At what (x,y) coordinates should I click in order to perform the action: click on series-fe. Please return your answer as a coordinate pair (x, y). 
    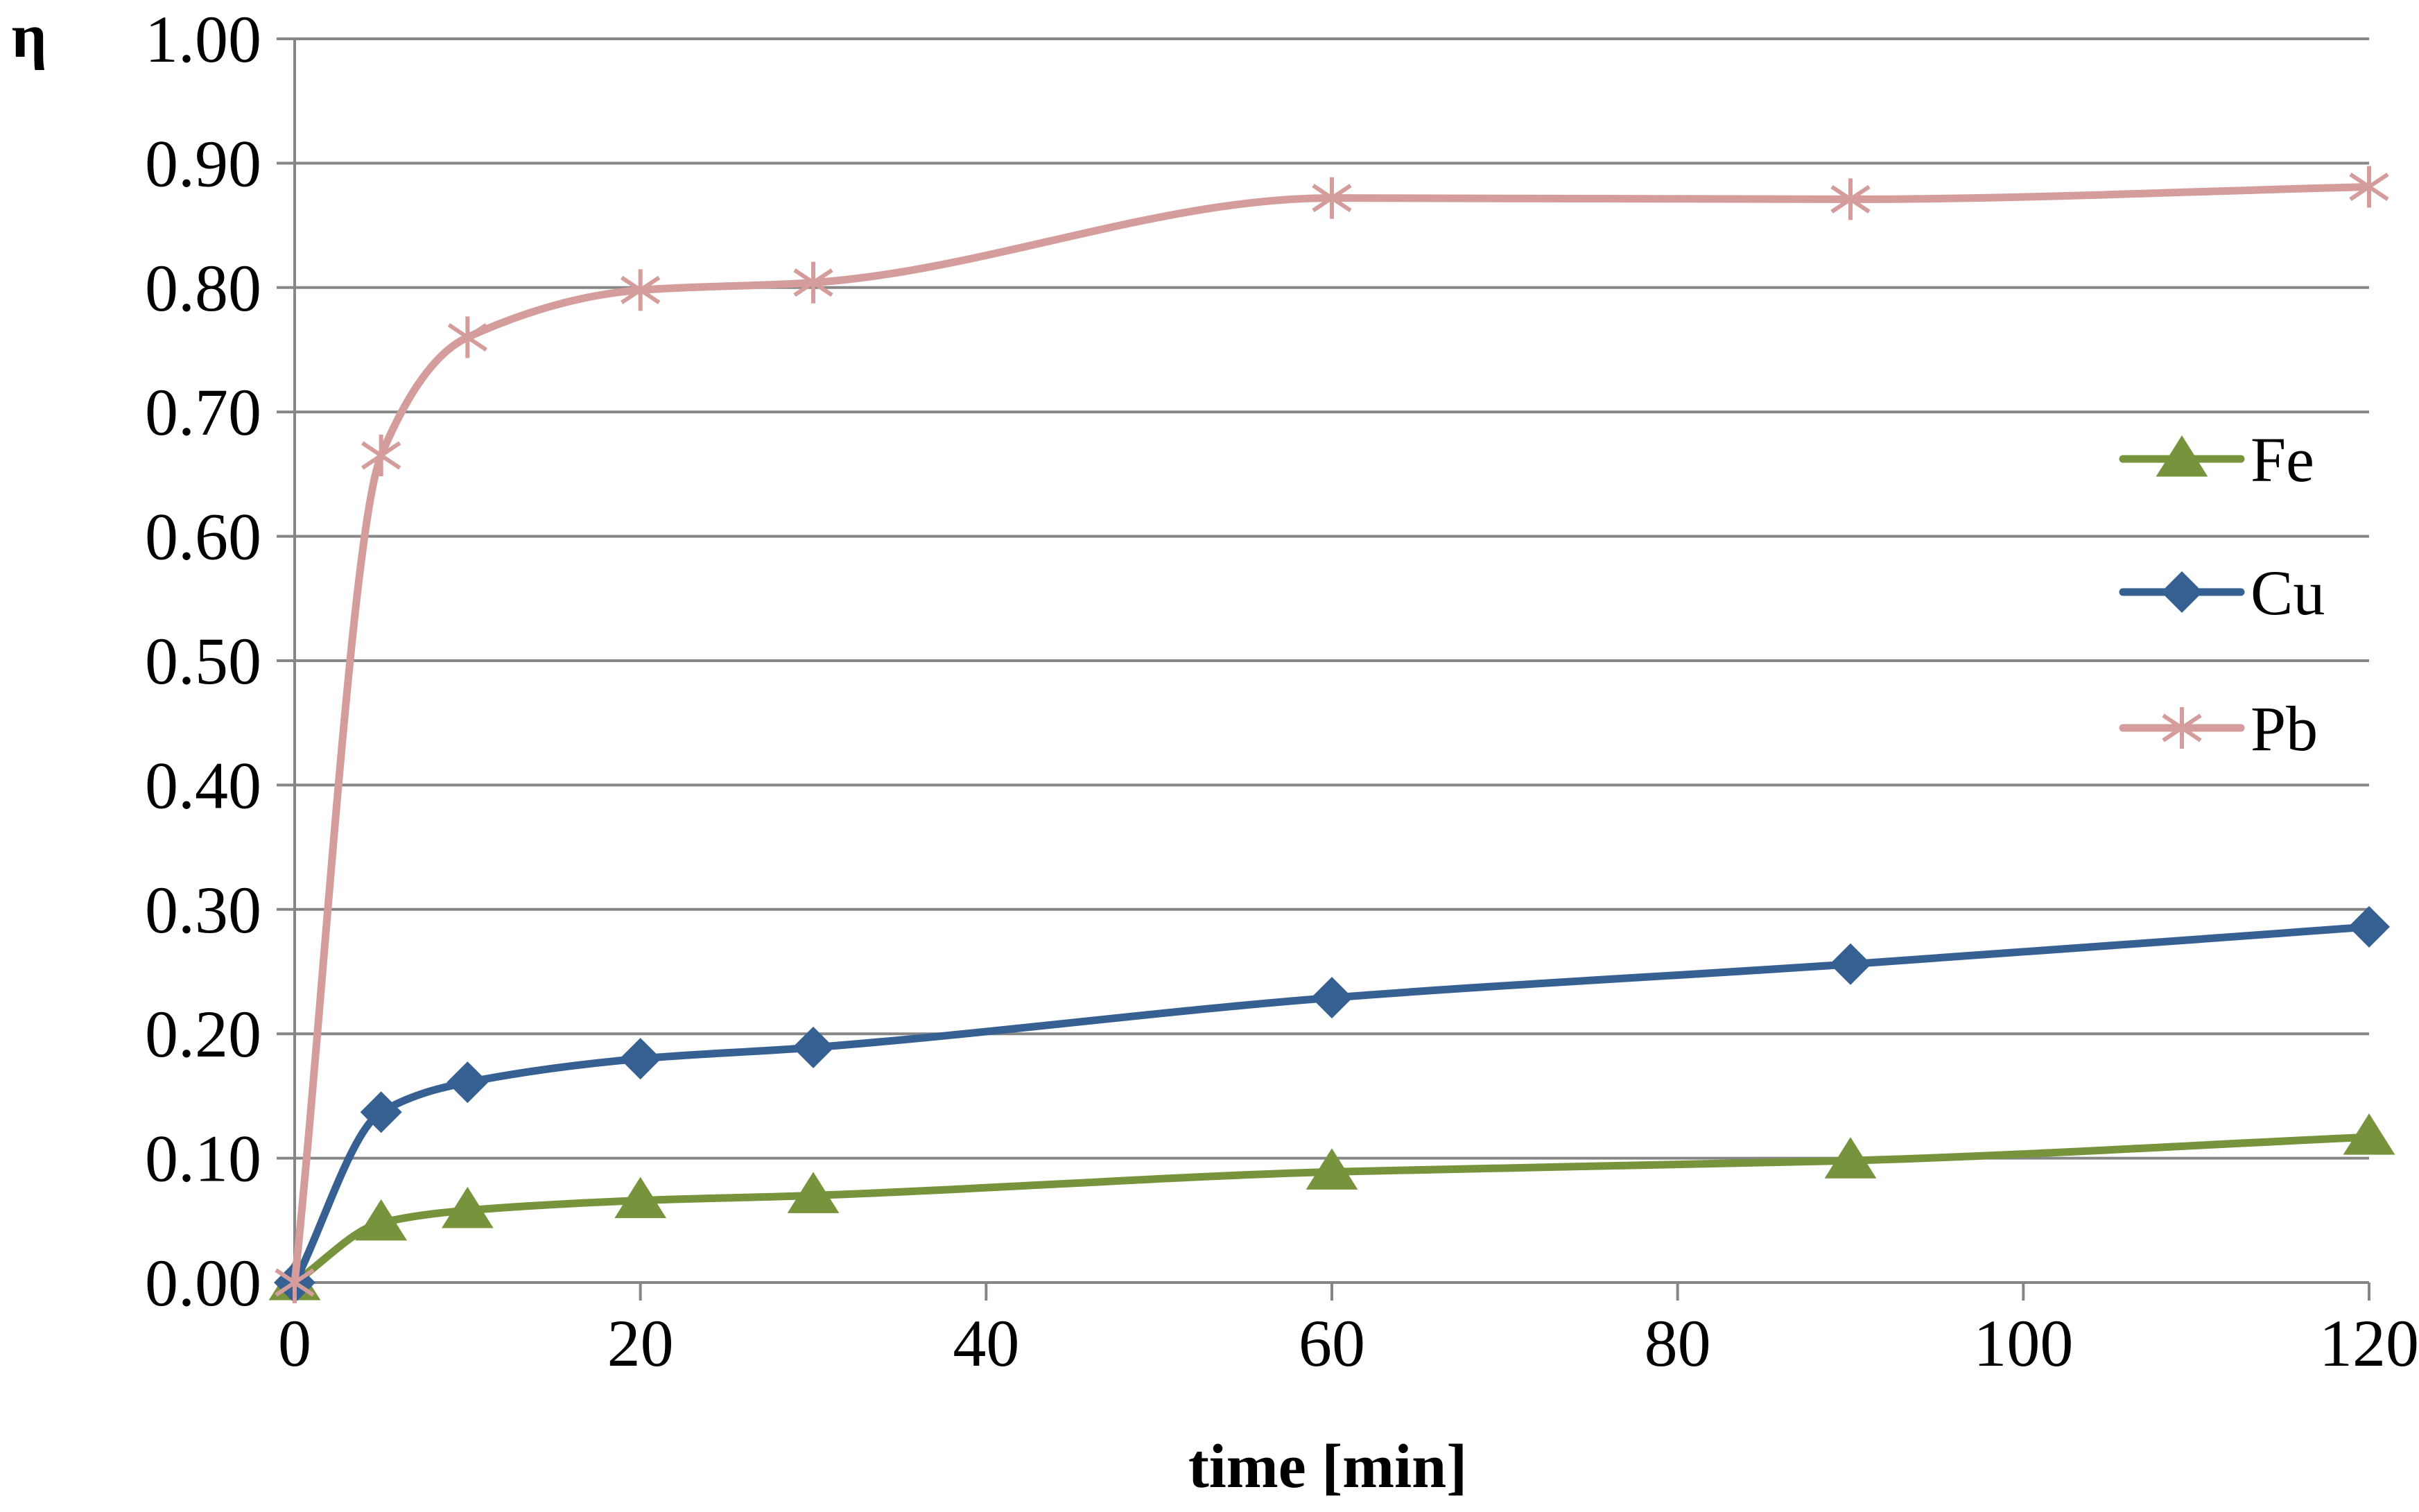
    Looking at the image, I should click on (1331, 1207).